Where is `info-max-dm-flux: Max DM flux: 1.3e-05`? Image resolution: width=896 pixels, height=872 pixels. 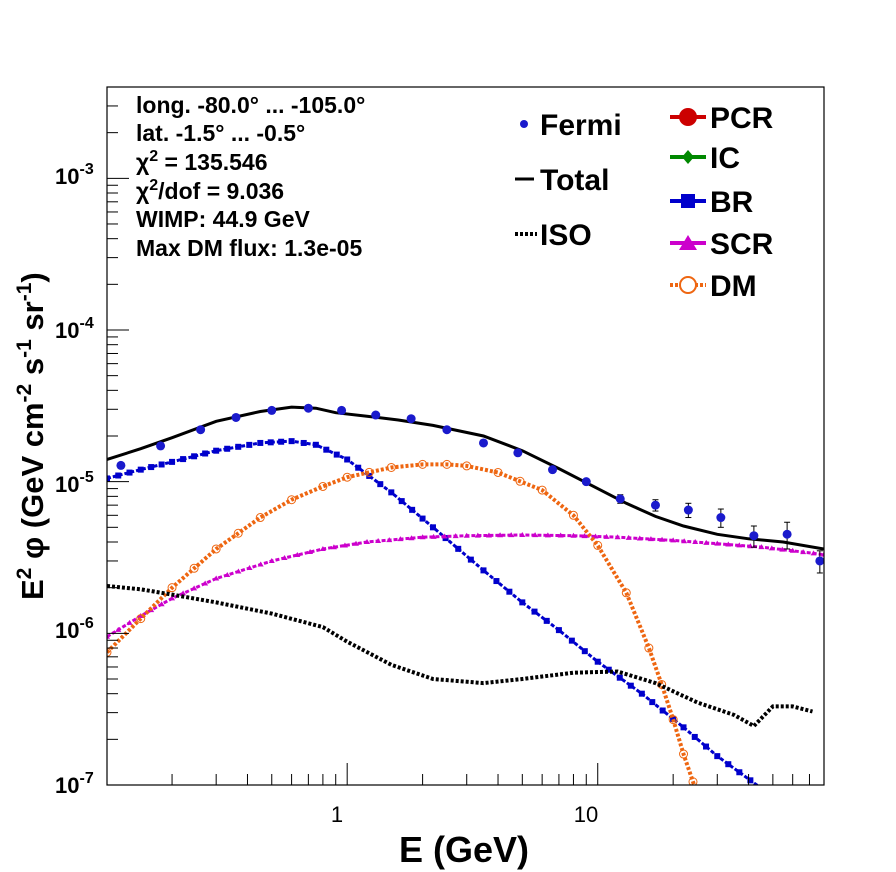 info-max-dm-flux: Max DM flux: 1.3e-05 is located at coordinates (249, 248).